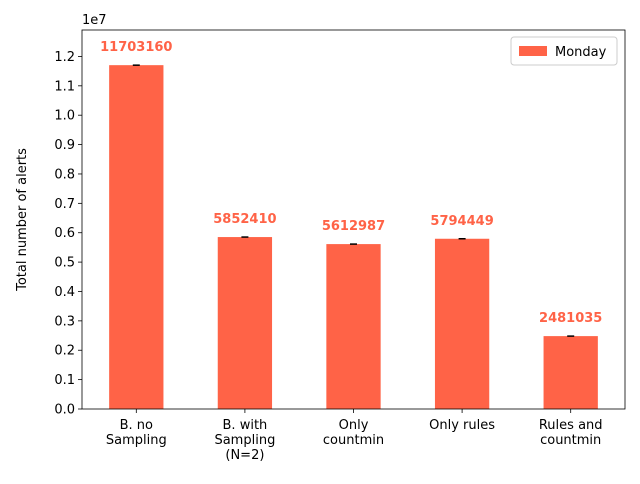  I want to click on x-tick-label-1: B. with Sampling (N=2), so click(244, 440).